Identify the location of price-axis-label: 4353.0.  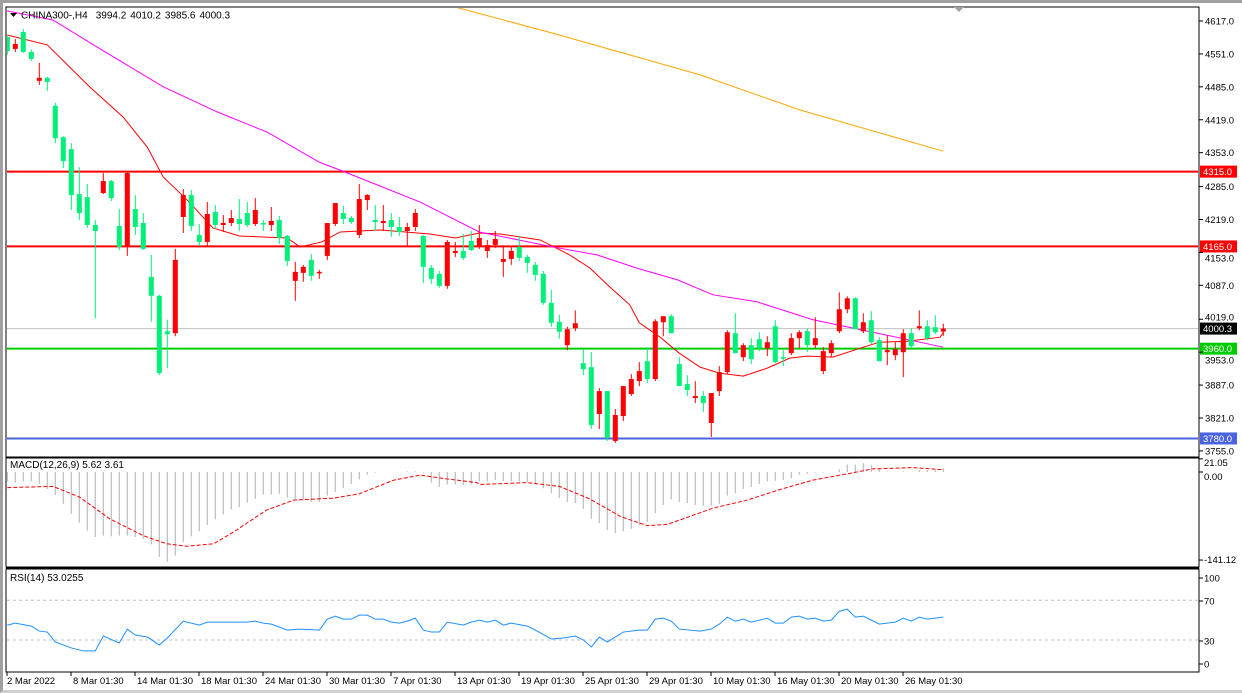
(1219, 153).